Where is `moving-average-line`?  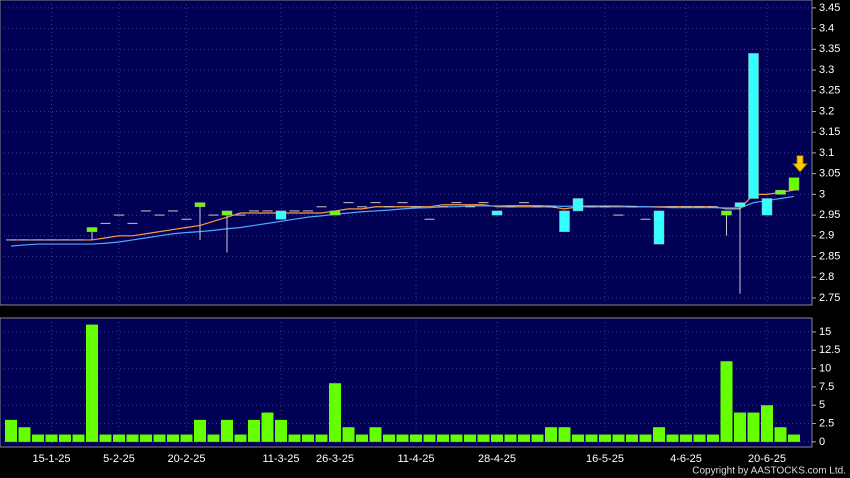
moving-average-line is located at coordinates (402, 221).